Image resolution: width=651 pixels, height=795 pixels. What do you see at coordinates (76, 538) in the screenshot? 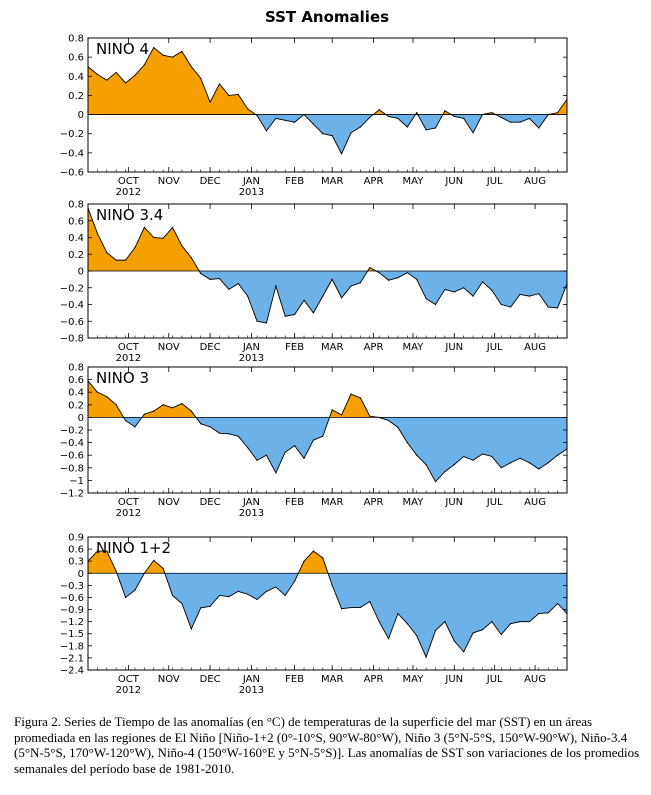
I see `y-tick-label: 0.9` at bounding box center [76, 538].